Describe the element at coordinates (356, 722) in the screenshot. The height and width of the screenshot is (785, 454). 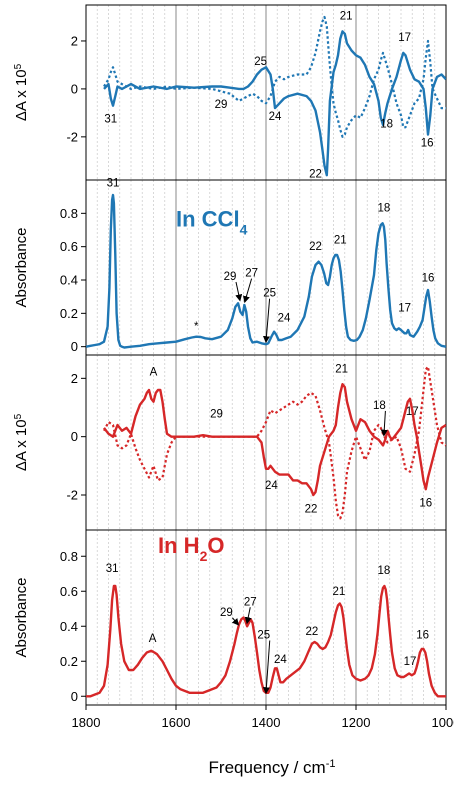
I see `x-tick-label: 1200` at that location.